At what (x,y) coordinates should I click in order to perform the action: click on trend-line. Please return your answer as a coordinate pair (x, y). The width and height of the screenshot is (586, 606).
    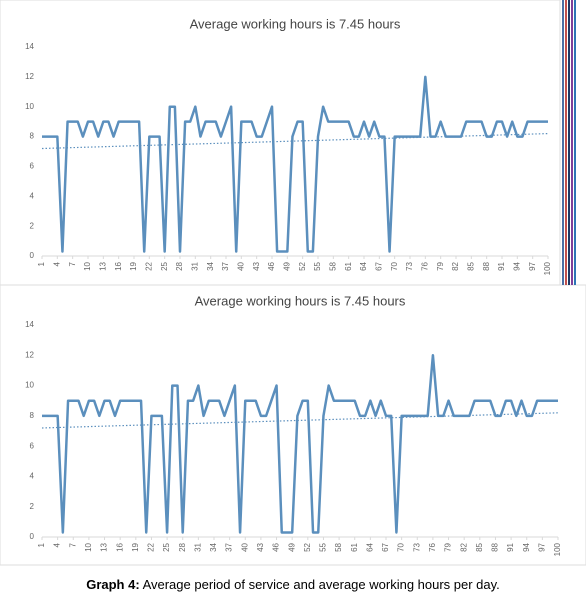
    Looking at the image, I should click on (295, 141).